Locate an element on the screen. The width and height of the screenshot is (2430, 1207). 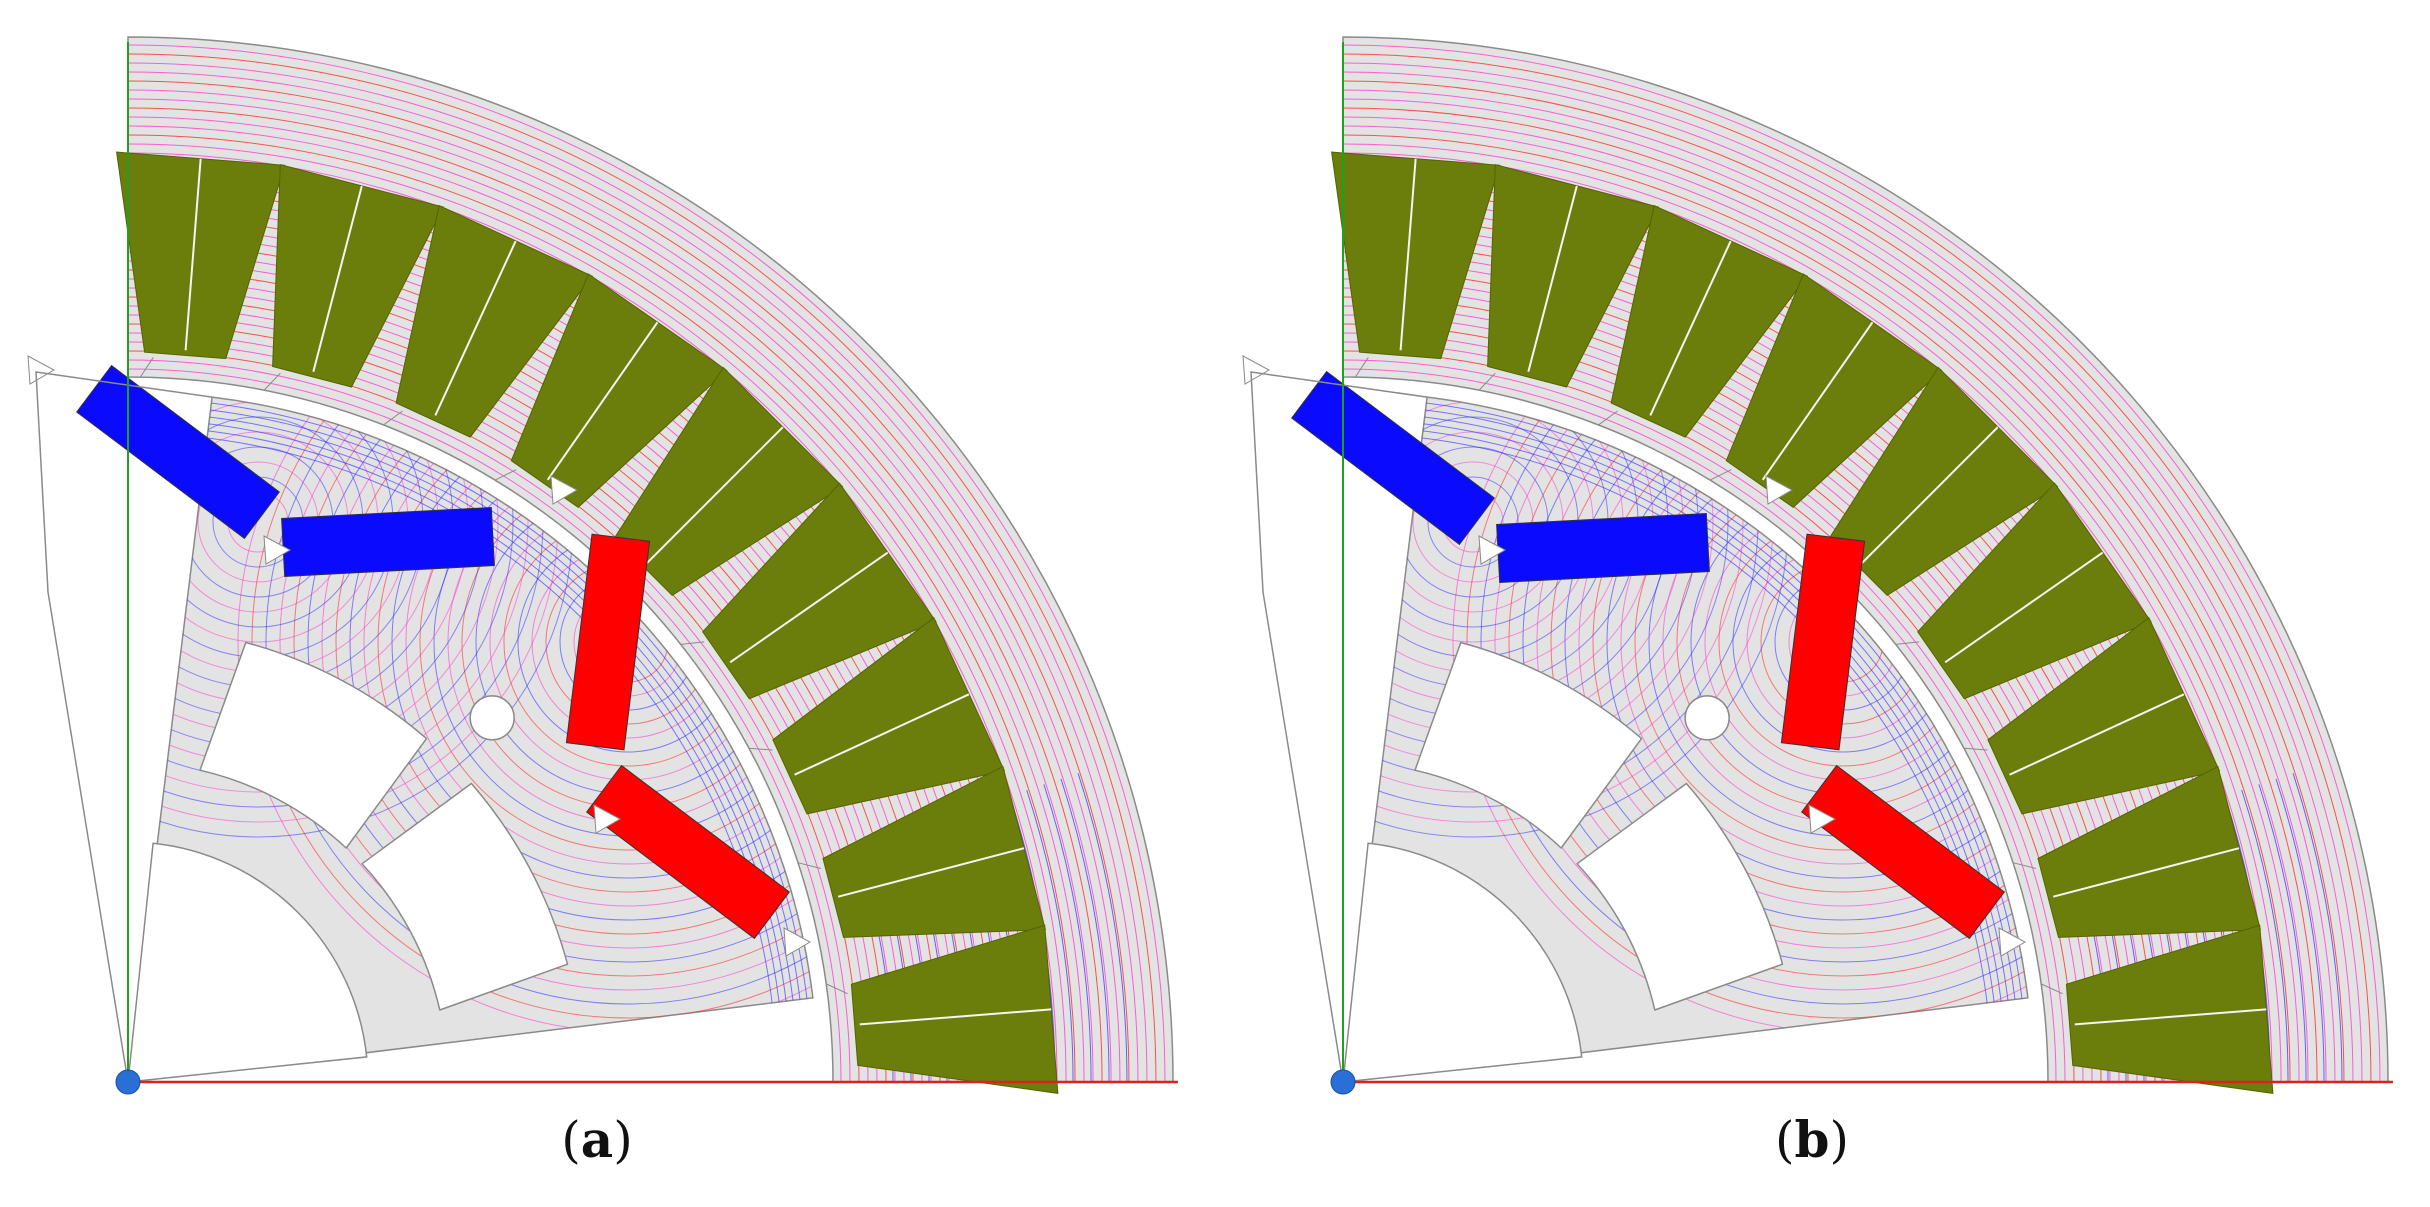
caption-label-b: b is located at coordinates (1812, 1139).